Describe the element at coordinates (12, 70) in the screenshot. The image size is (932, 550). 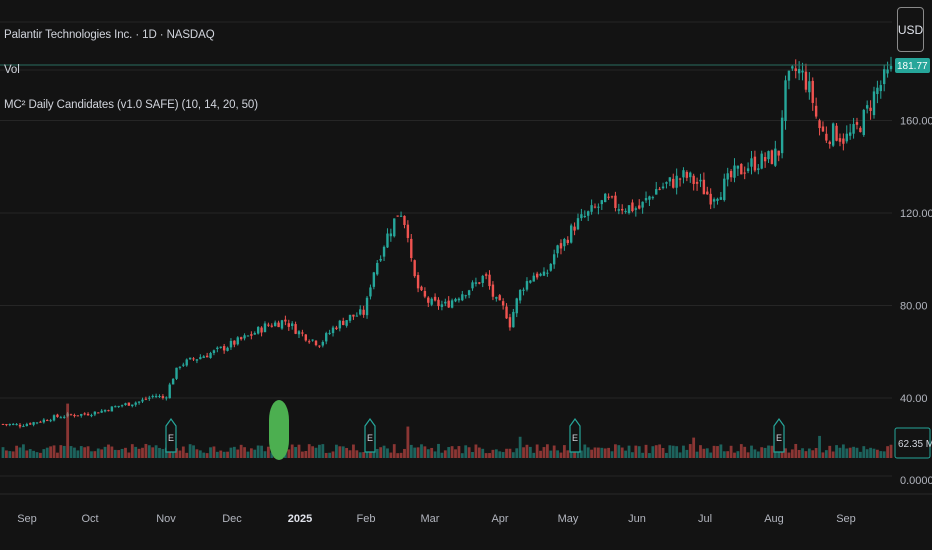
I see `legend-volume-title: Vol` at that location.